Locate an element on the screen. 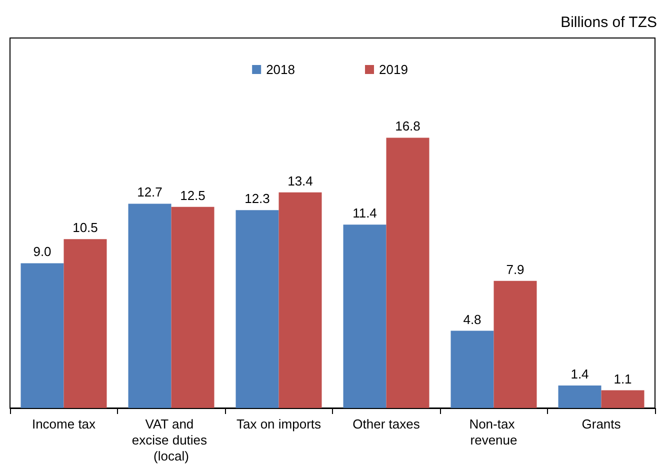 The height and width of the screenshot is (475, 660). data-label: 10.5 is located at coordinates (85, 228).